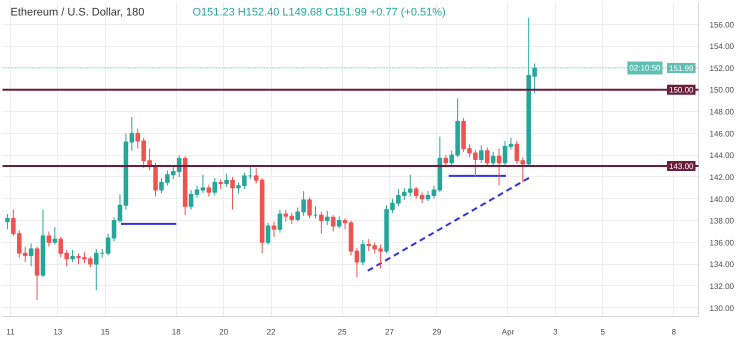 The width and height of the screenshot is (736, 339). I want to click on ref-line-label: 143.00, so click(681, 167).